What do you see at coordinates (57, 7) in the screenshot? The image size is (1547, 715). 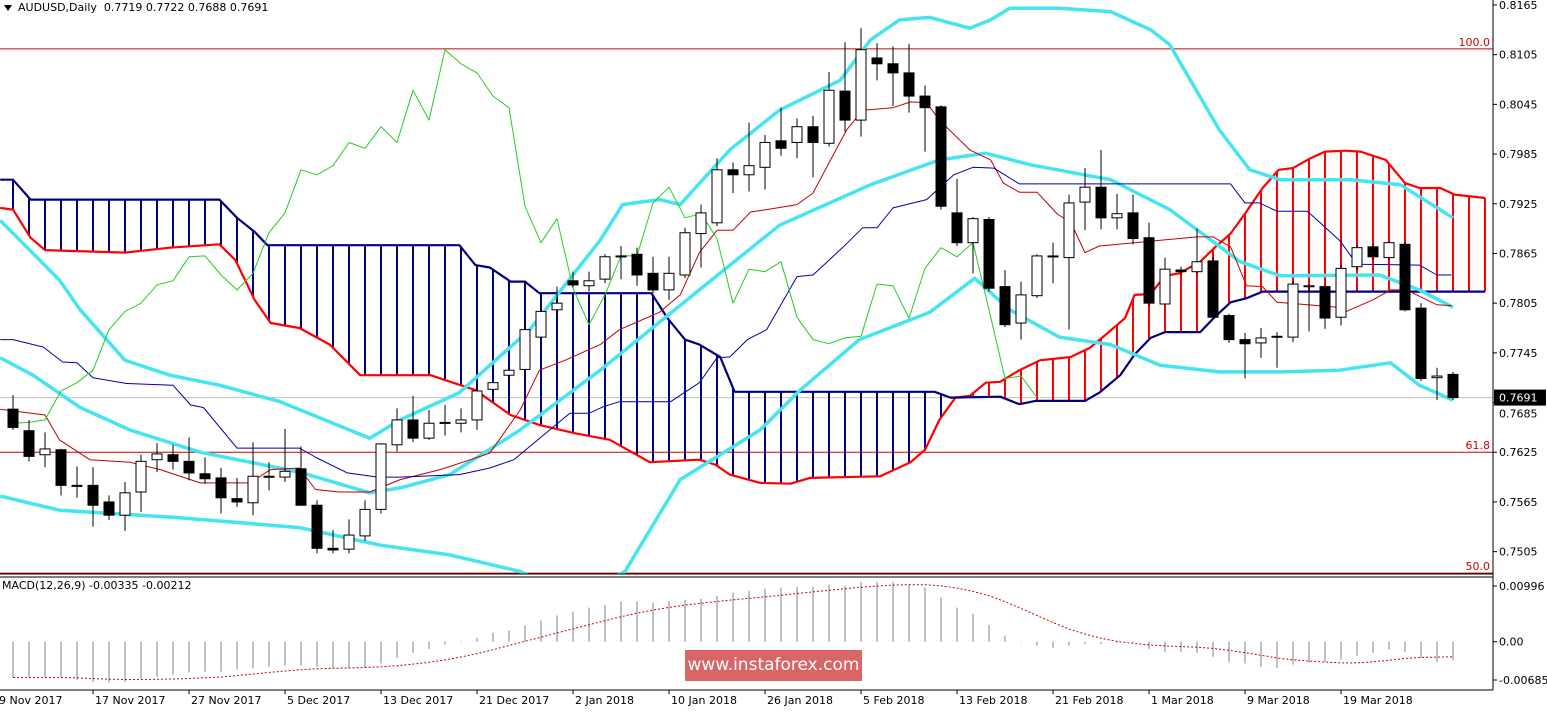 I see `symbol-label: AUDUSD,Daily` at bounding box center [57, 7].